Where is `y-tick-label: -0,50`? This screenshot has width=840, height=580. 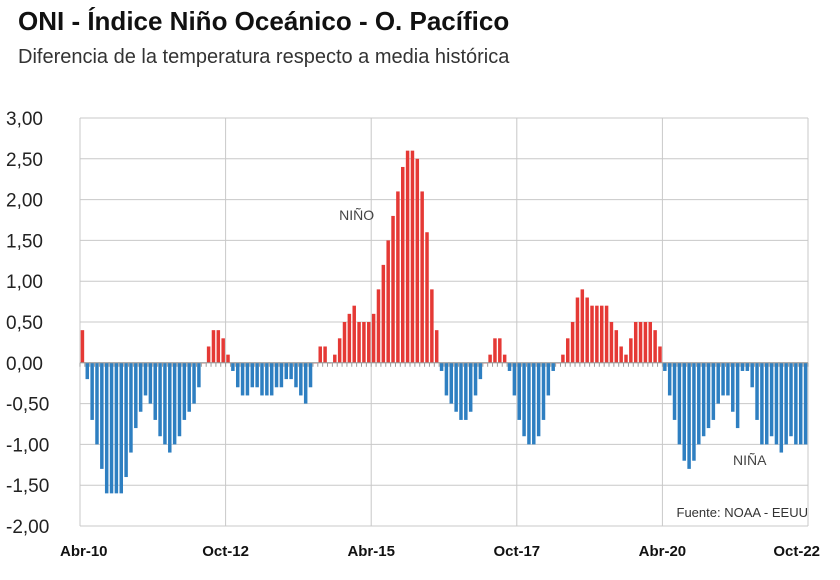 y-tick-label: -0,50 is located at coordinates (27, 405).